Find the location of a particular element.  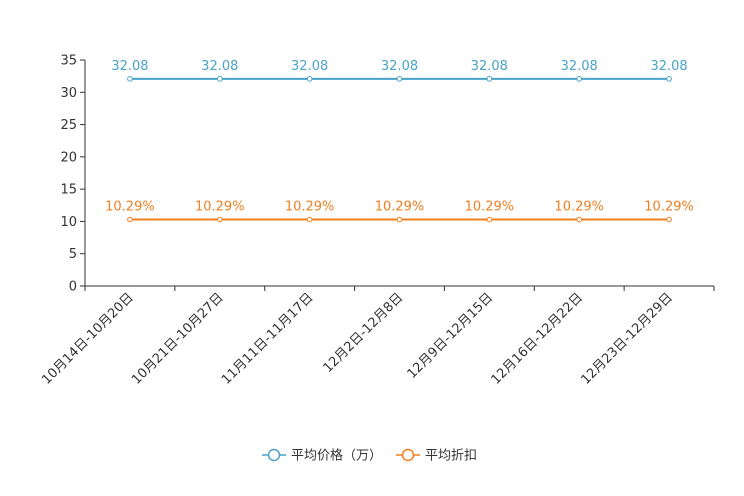

legend: 平均价格（万） 平均折扣 is located at coordinates (369, 456).